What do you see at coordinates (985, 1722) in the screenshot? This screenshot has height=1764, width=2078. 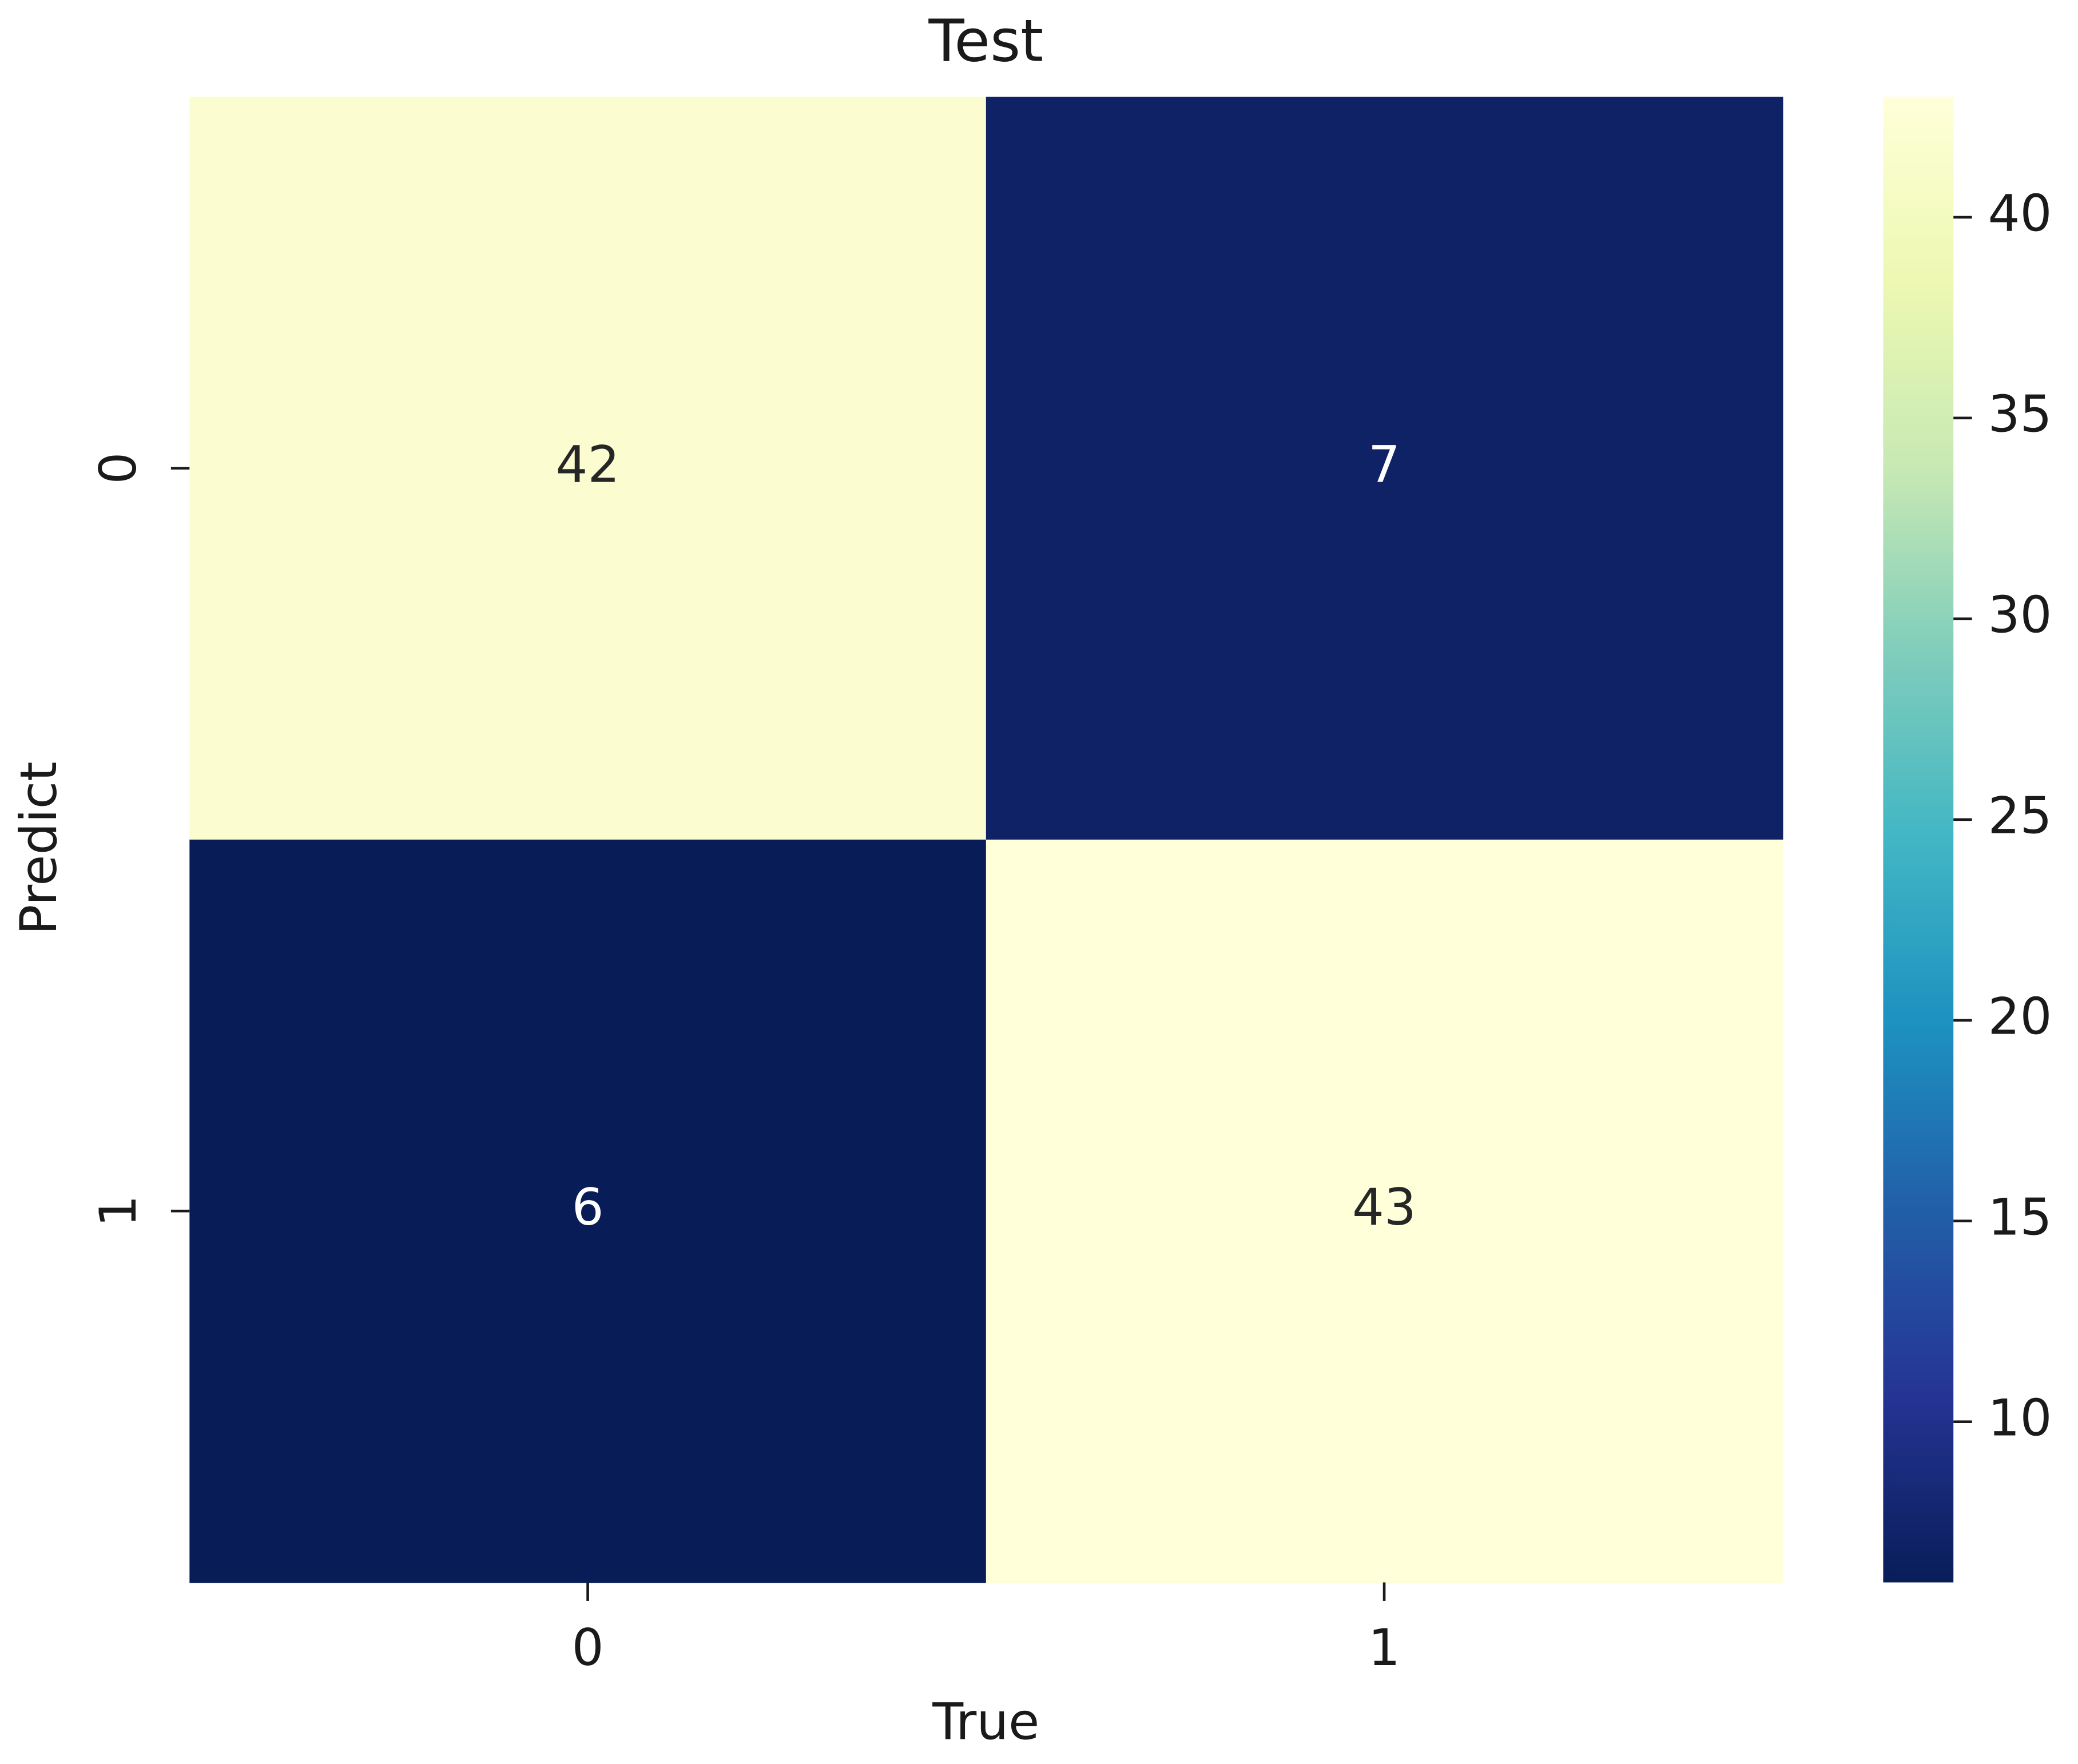 I see `x-axis-label: True` at bounding box center [985, 1722].